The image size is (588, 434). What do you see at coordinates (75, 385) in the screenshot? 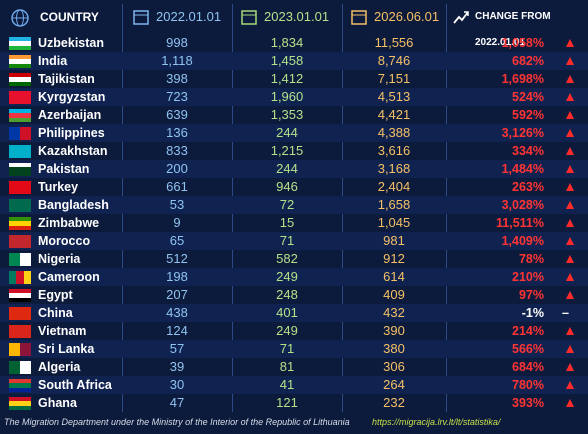
I see `country-name: South Africa` at bounding box center [75, 385].